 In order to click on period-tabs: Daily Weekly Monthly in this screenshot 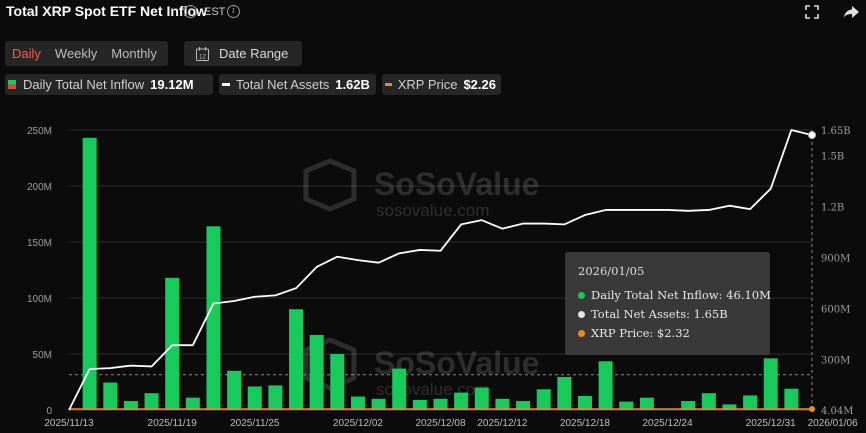, I will do `click(86, 53)`.